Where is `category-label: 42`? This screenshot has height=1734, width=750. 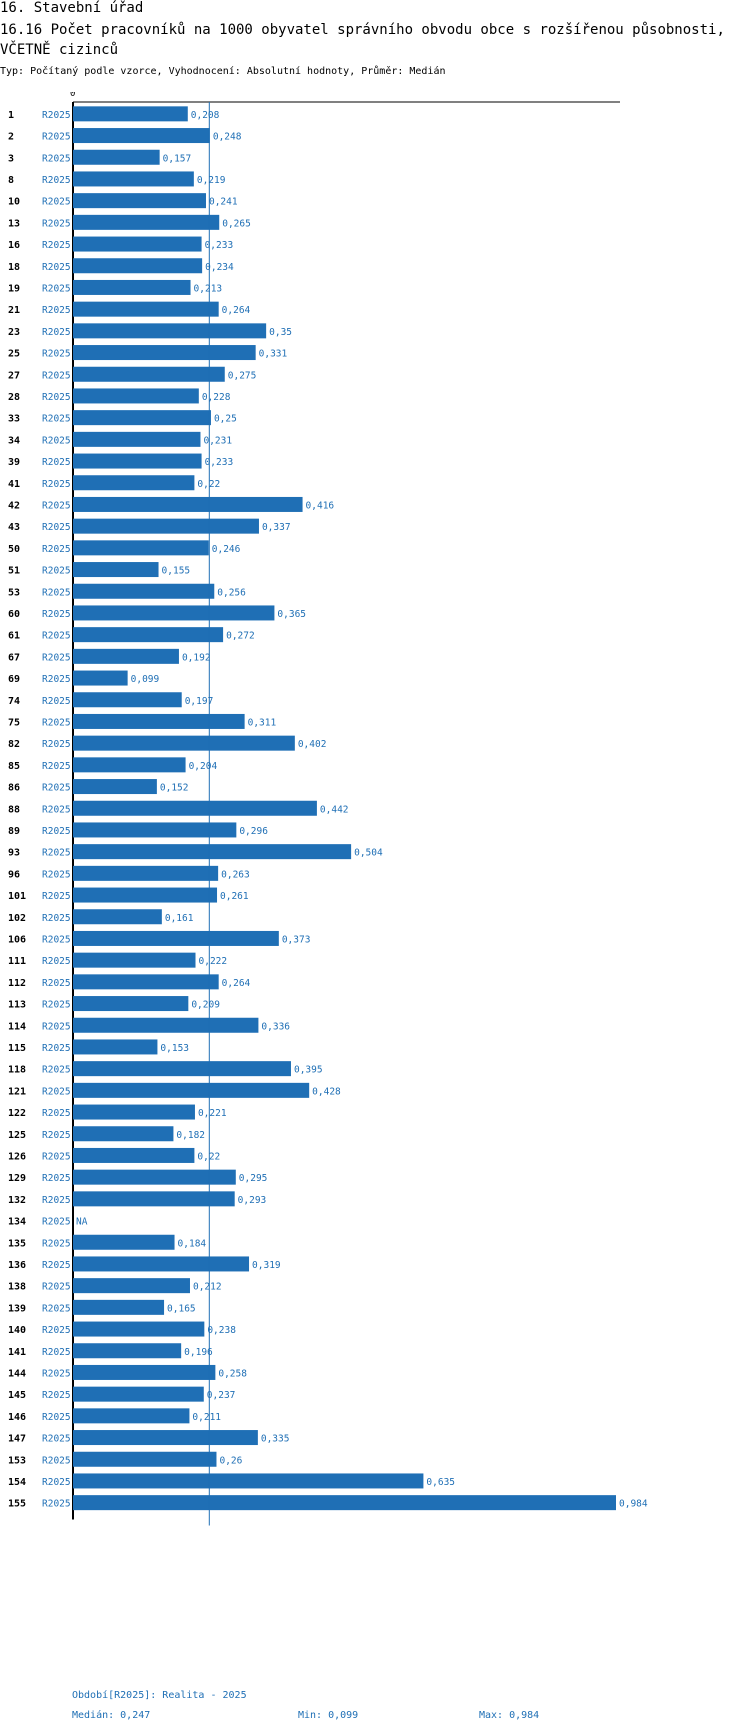 category-label: 42 is located at coordinates (14, 505).